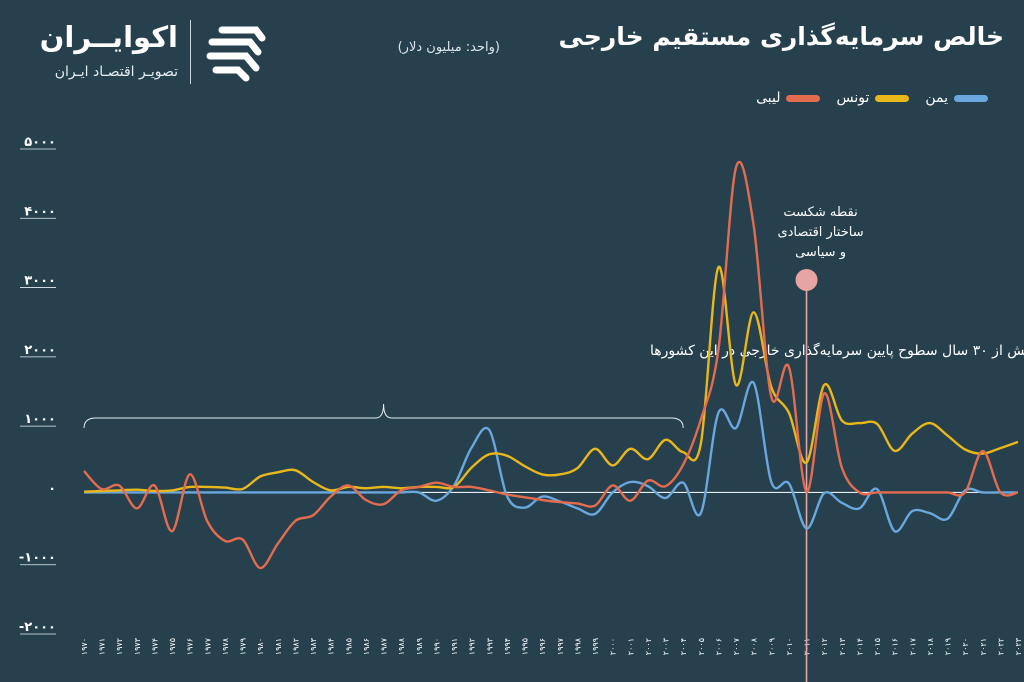  I want to click on x-tick-label: ۱۹۷۸, so click(225, 646).